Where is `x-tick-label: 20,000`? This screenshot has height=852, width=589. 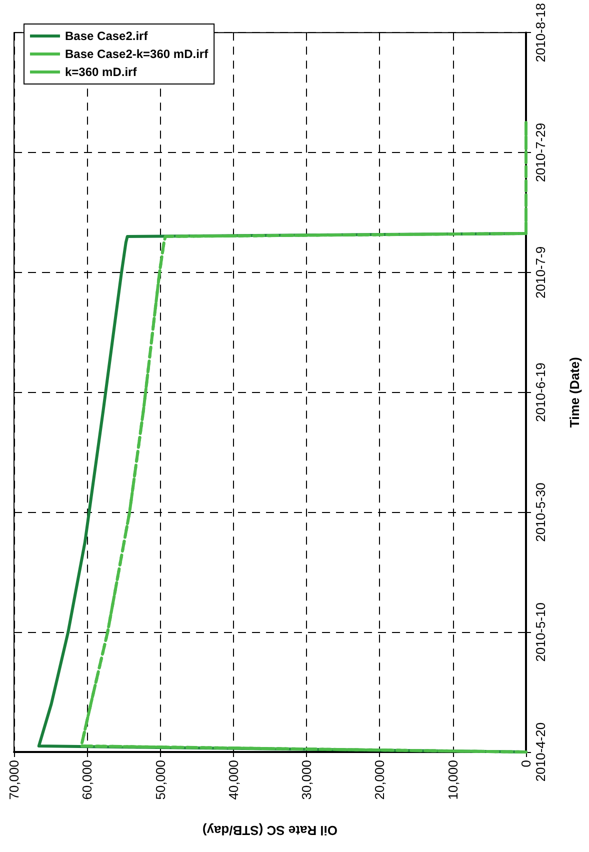
x-tick-label: 20,000 is located at coordinates (380, 780).